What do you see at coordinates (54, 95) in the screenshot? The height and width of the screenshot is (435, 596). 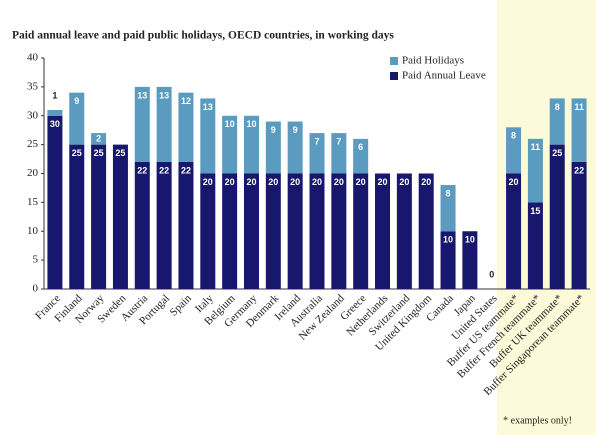 I see `value-label: 1` at bounding box center [54, 95].